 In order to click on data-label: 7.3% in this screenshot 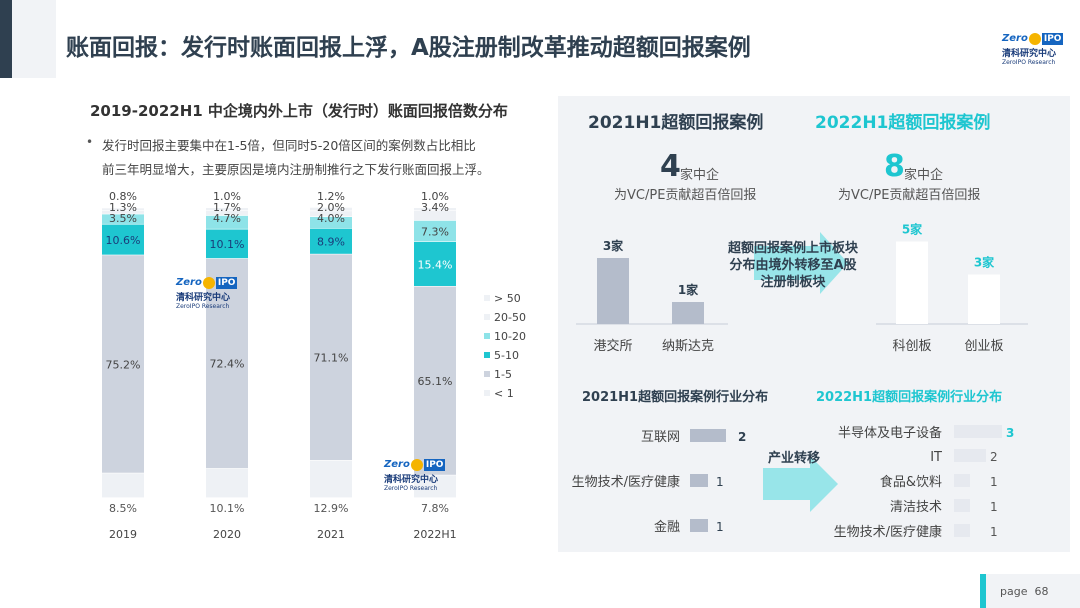, I will do `click(435, 231)`.